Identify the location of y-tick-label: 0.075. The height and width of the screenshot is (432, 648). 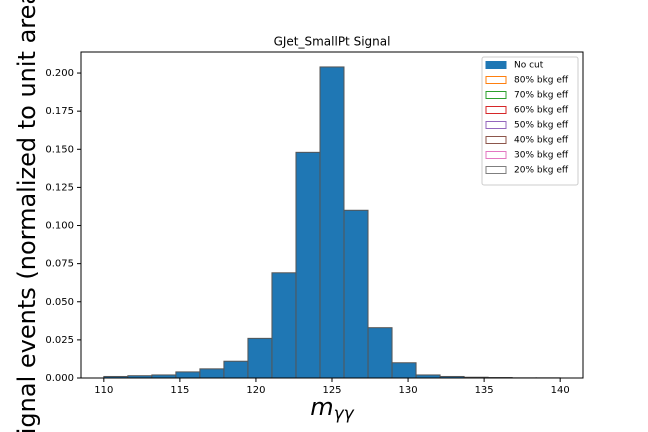
(59, 264).